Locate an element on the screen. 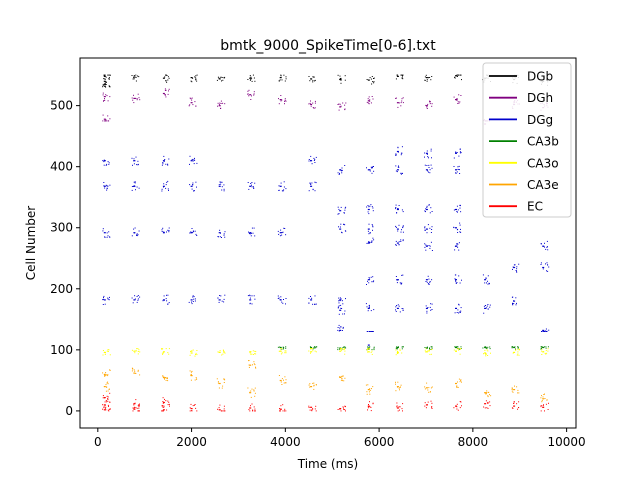 The height and width of the screenshot is (480, 640). legend-item-dgg: DGg is located at coordinates (521, 120).